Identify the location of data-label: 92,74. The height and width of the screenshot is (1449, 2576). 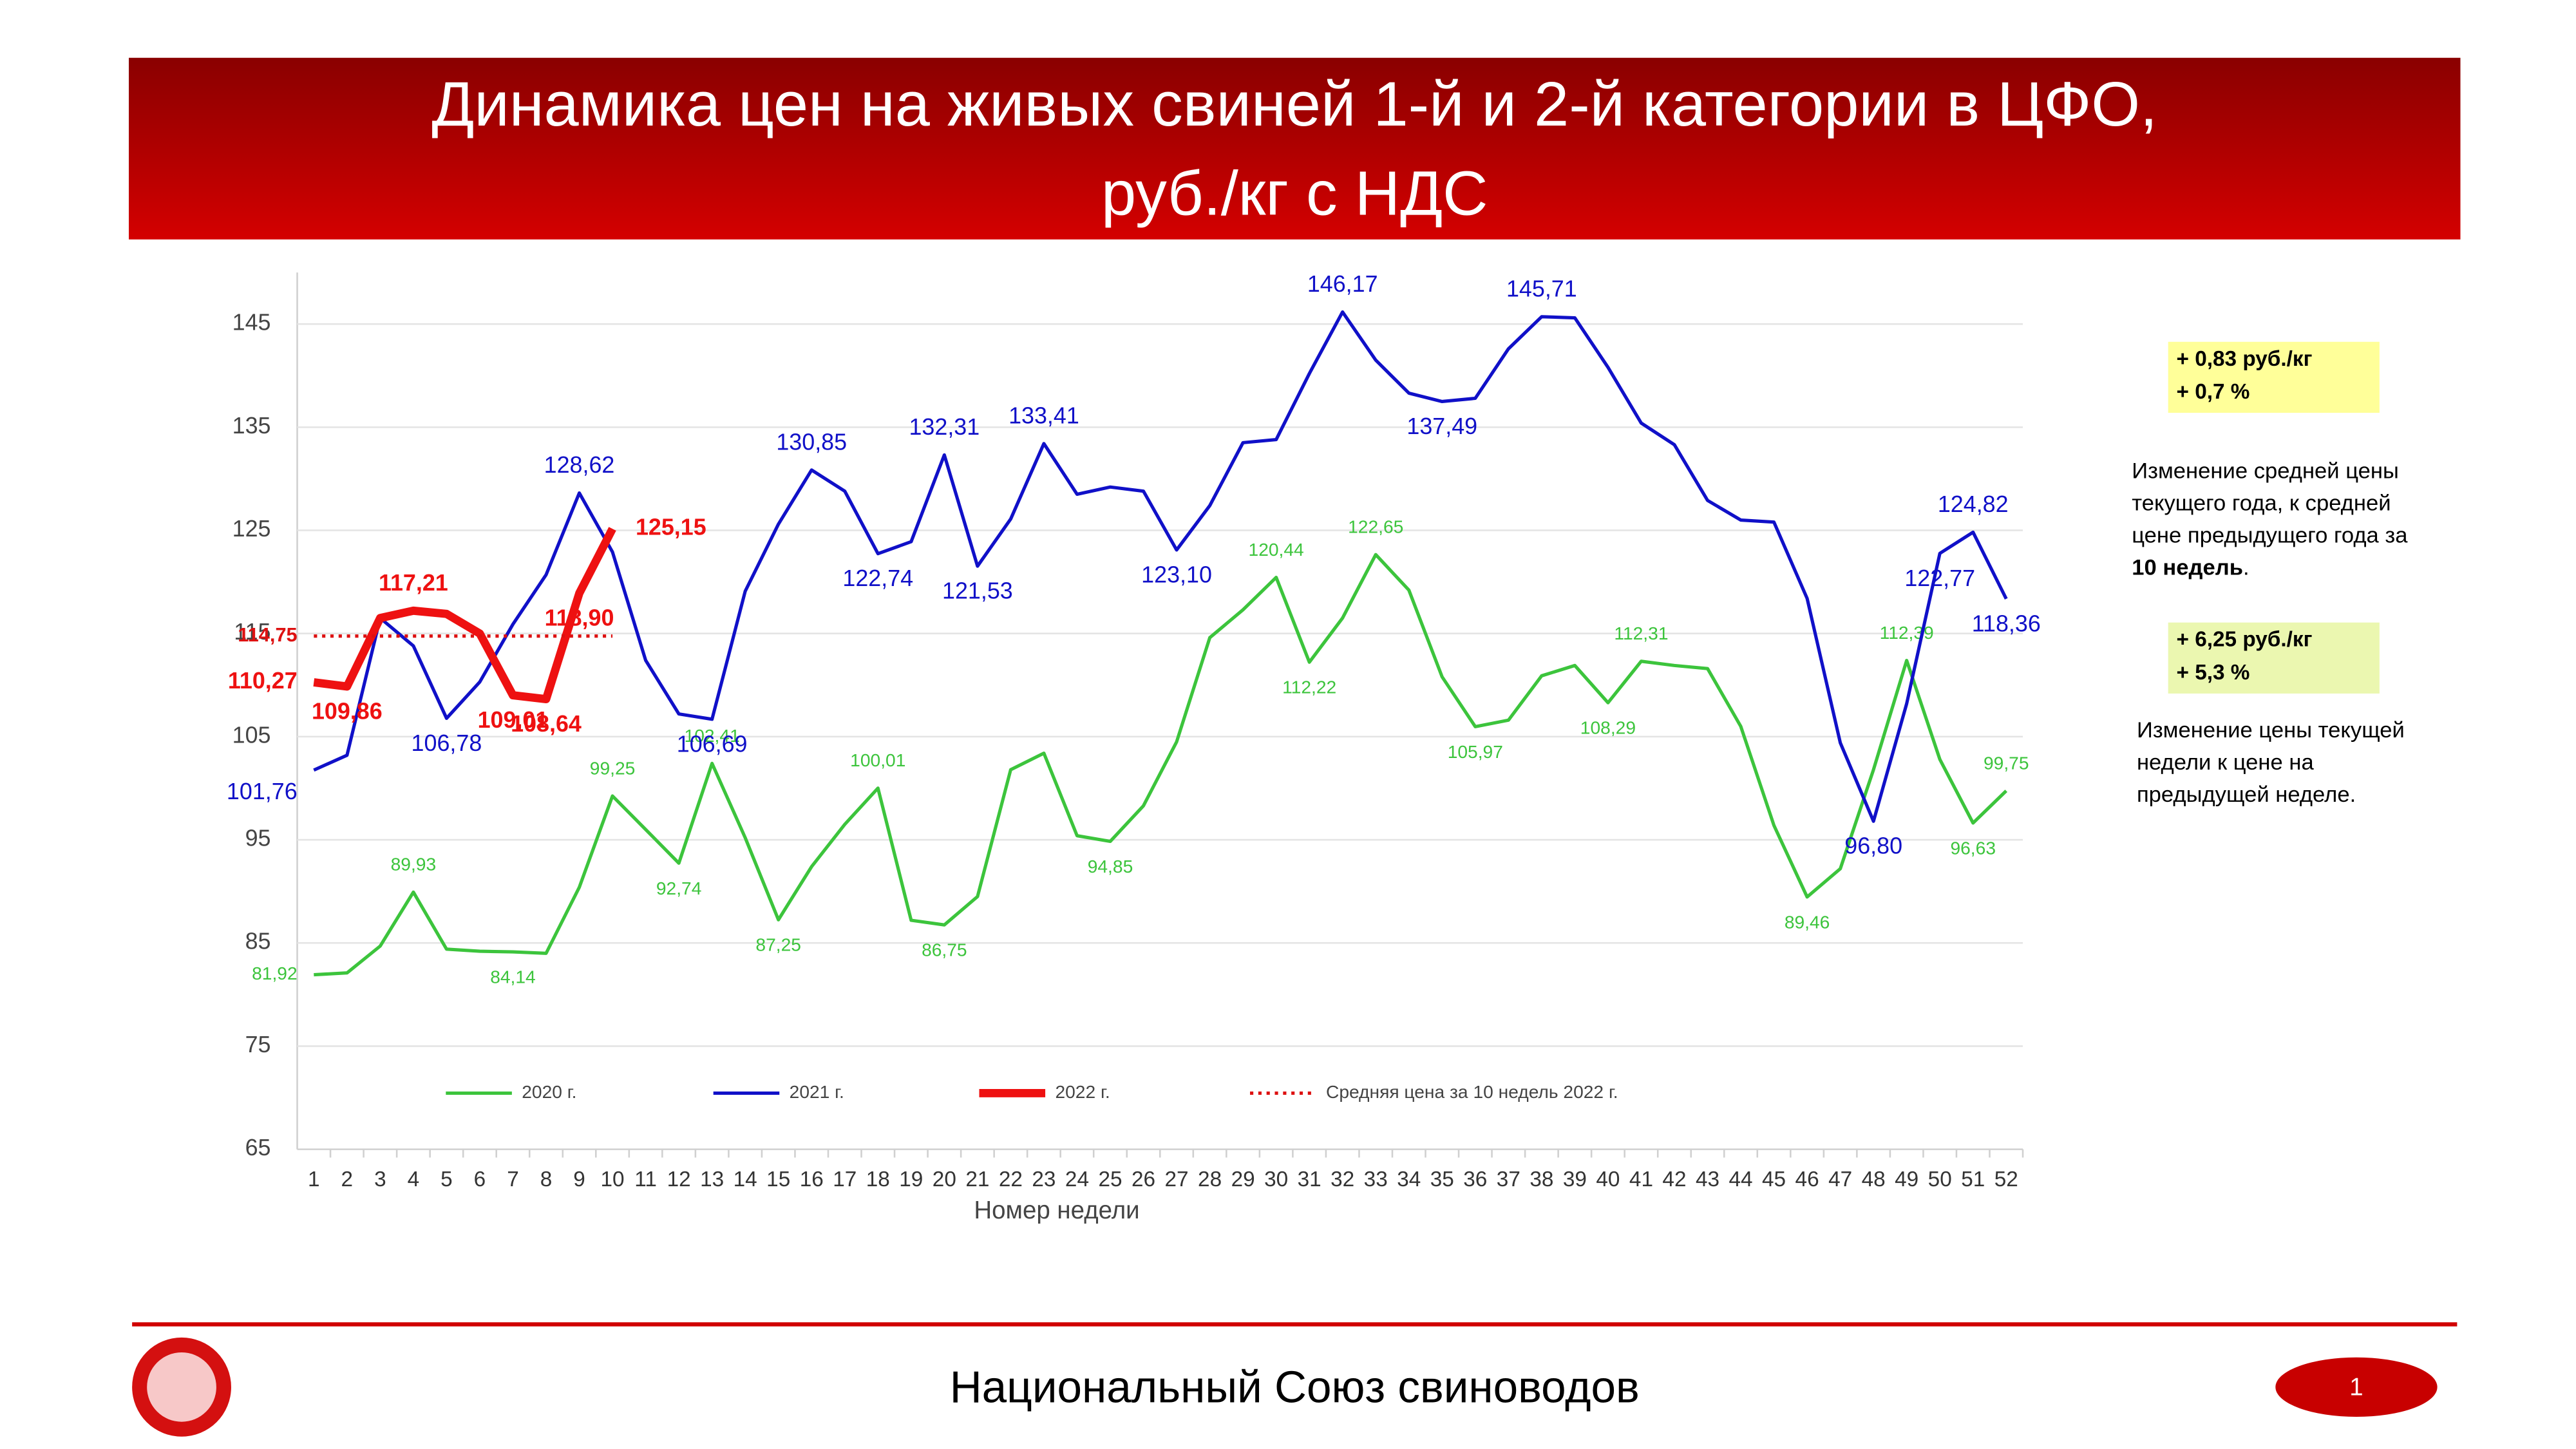
(679, 888).